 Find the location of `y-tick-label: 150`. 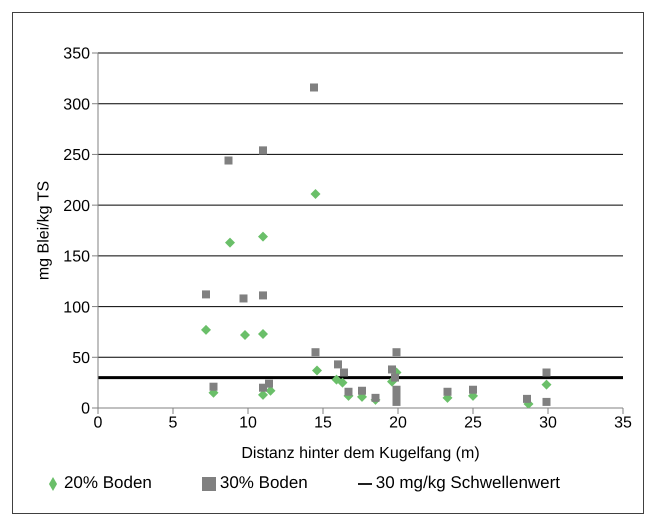

y-tick-label: 150 is located at coordinates (76, 257).